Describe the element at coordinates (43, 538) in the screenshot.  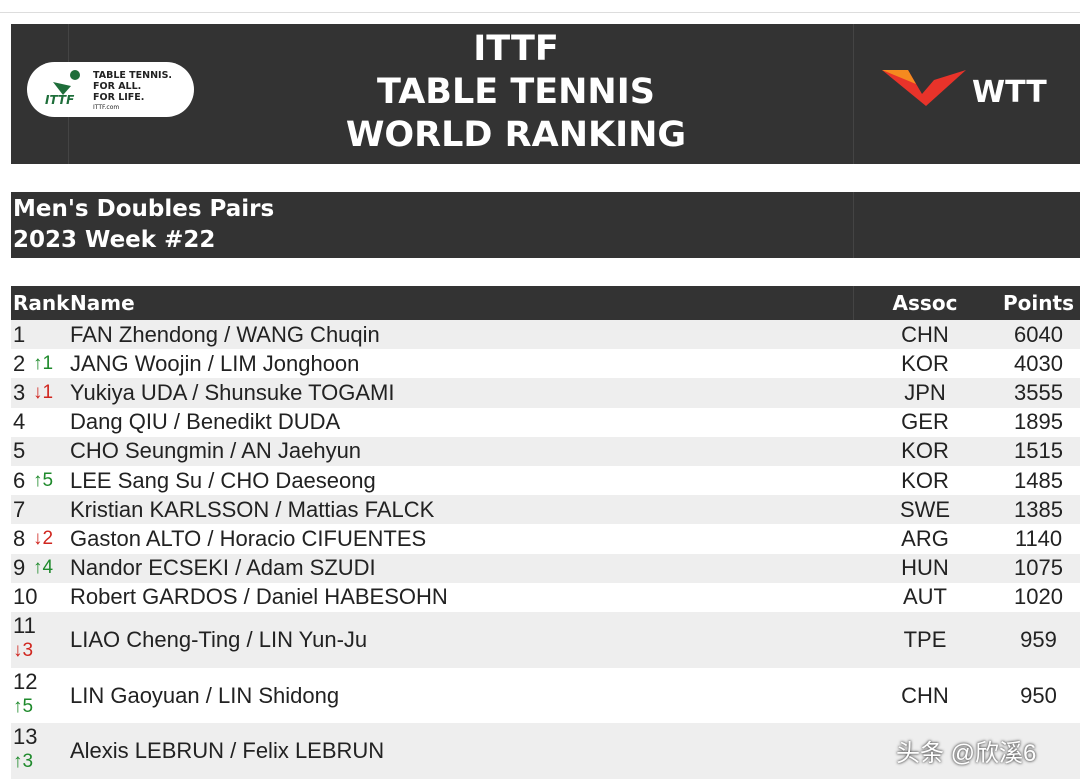
I see `rank-change: ↓2` at that location.